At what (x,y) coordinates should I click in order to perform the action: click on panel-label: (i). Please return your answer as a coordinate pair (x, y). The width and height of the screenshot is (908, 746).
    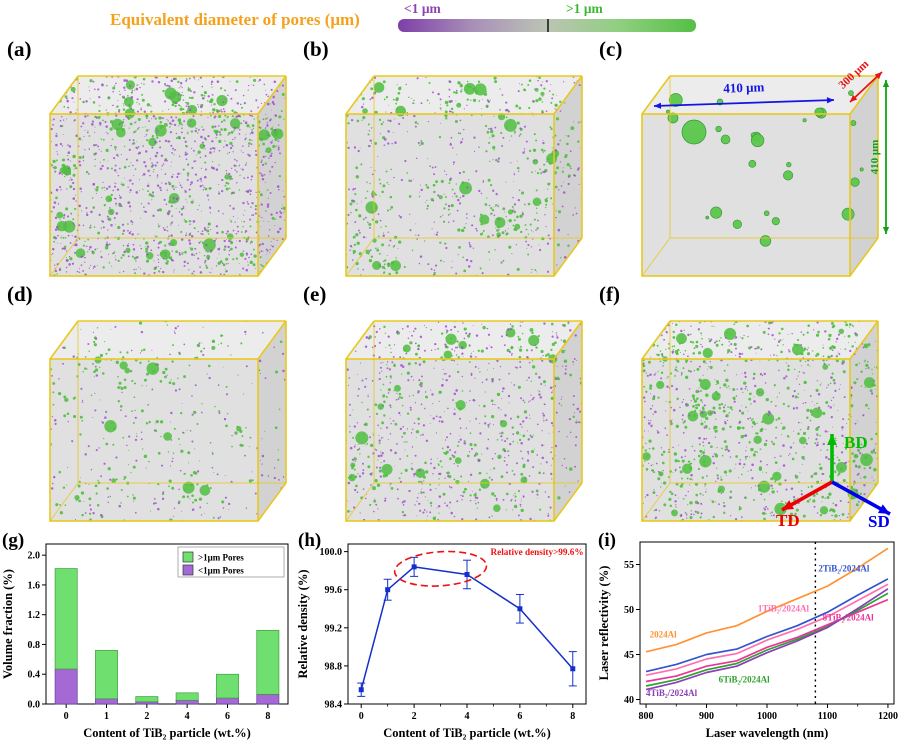
    Looking at the image, I should click on (607, 540).